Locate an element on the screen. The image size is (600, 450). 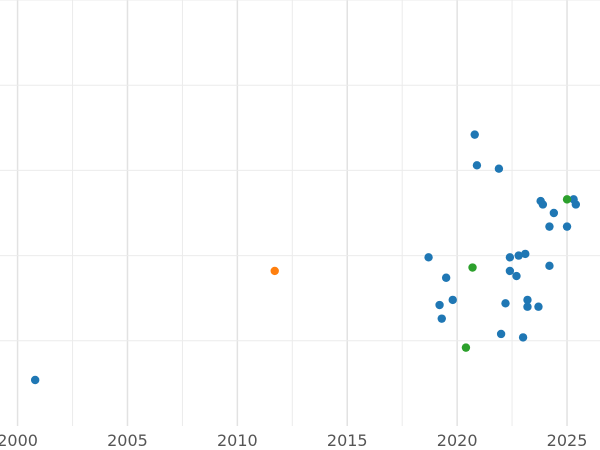
x-tick-label: 2015 is located at coordinates (347, 440).